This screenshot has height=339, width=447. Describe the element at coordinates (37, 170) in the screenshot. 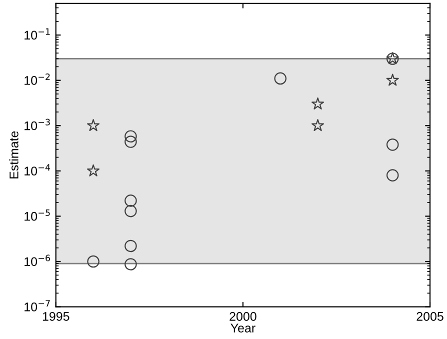

I see `y-tick-label: 10$^{−4}$` at that location.